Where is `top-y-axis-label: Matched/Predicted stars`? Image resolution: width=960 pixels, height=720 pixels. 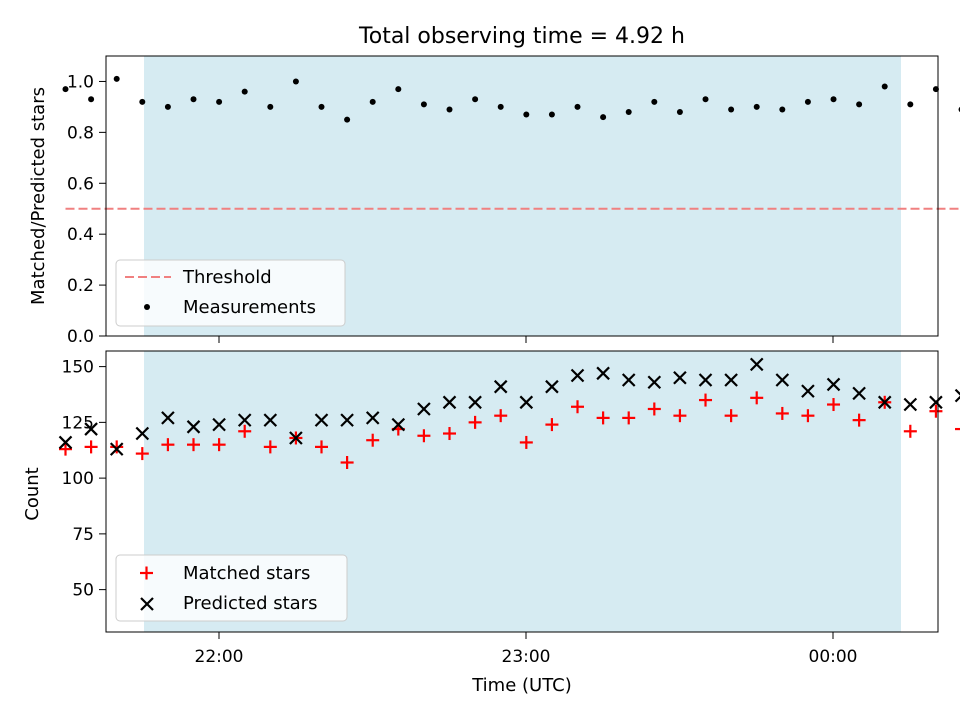 top-y-axis-label: Matched/Predicted stars is located at coordinates (38, 196).